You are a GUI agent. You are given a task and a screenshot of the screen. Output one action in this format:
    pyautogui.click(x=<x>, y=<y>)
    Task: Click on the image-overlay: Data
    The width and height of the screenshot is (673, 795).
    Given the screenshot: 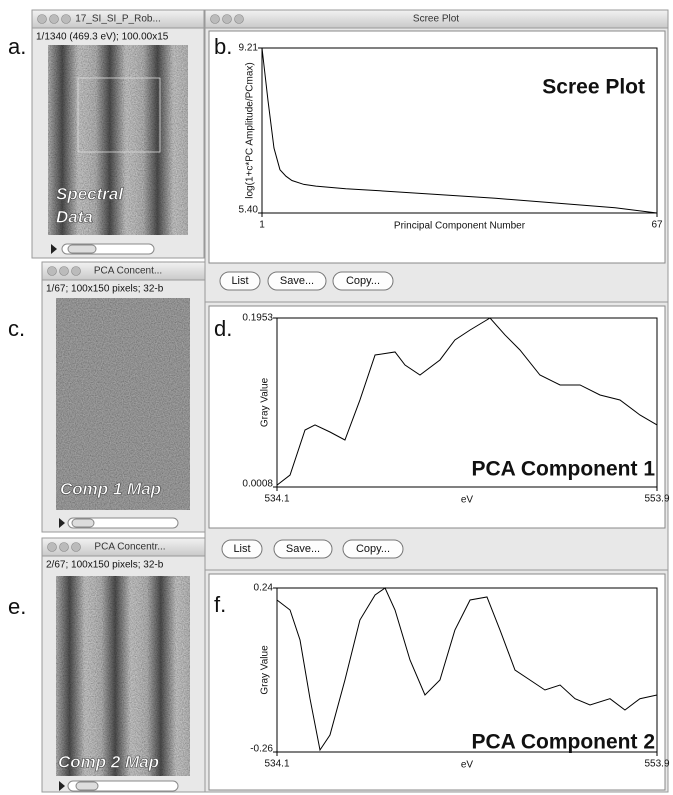 What is the action you would take?
    pyautogui.click(x=74, y=216)
    